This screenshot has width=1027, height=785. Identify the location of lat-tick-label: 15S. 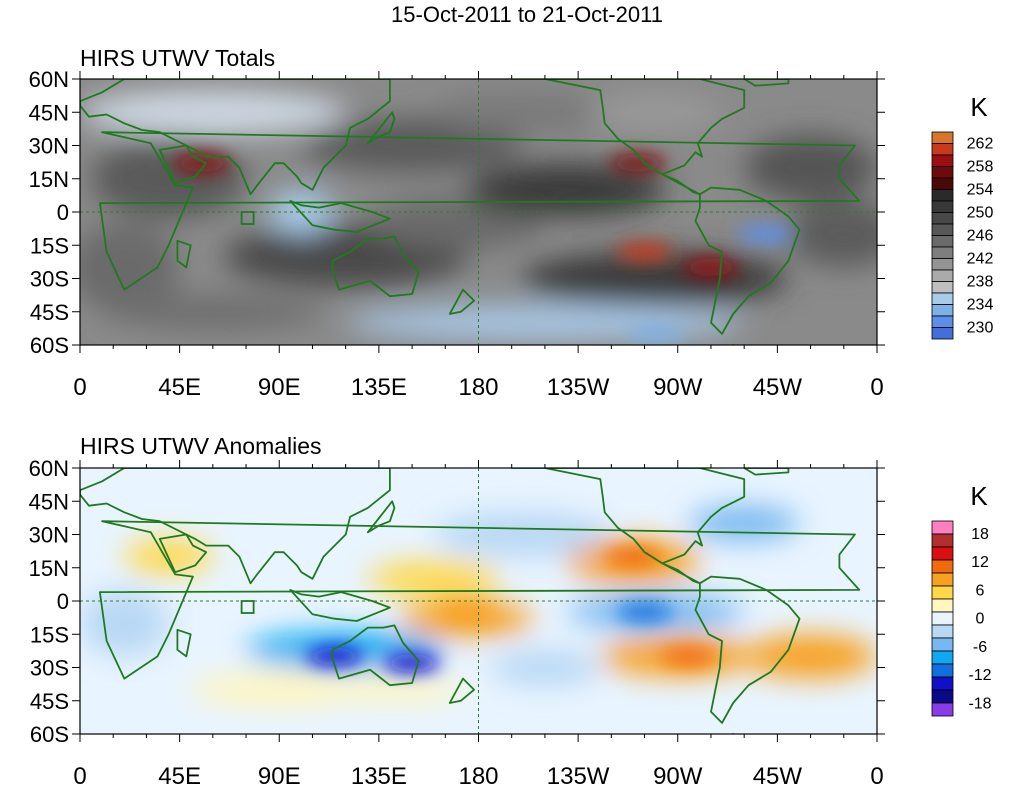
(49, 245).